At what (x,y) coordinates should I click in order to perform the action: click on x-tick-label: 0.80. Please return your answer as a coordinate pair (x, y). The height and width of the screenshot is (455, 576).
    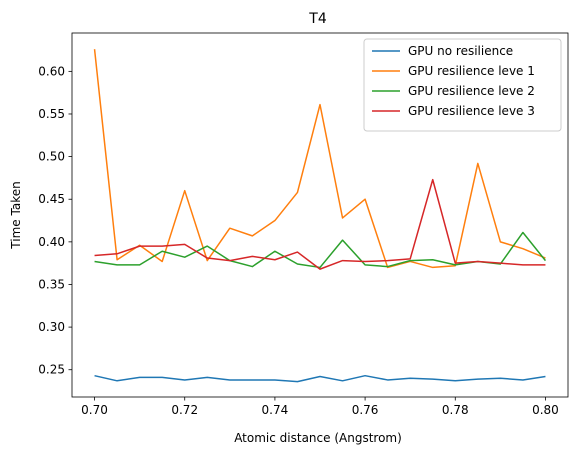
    Looking at the image, I should click on (545, 410).